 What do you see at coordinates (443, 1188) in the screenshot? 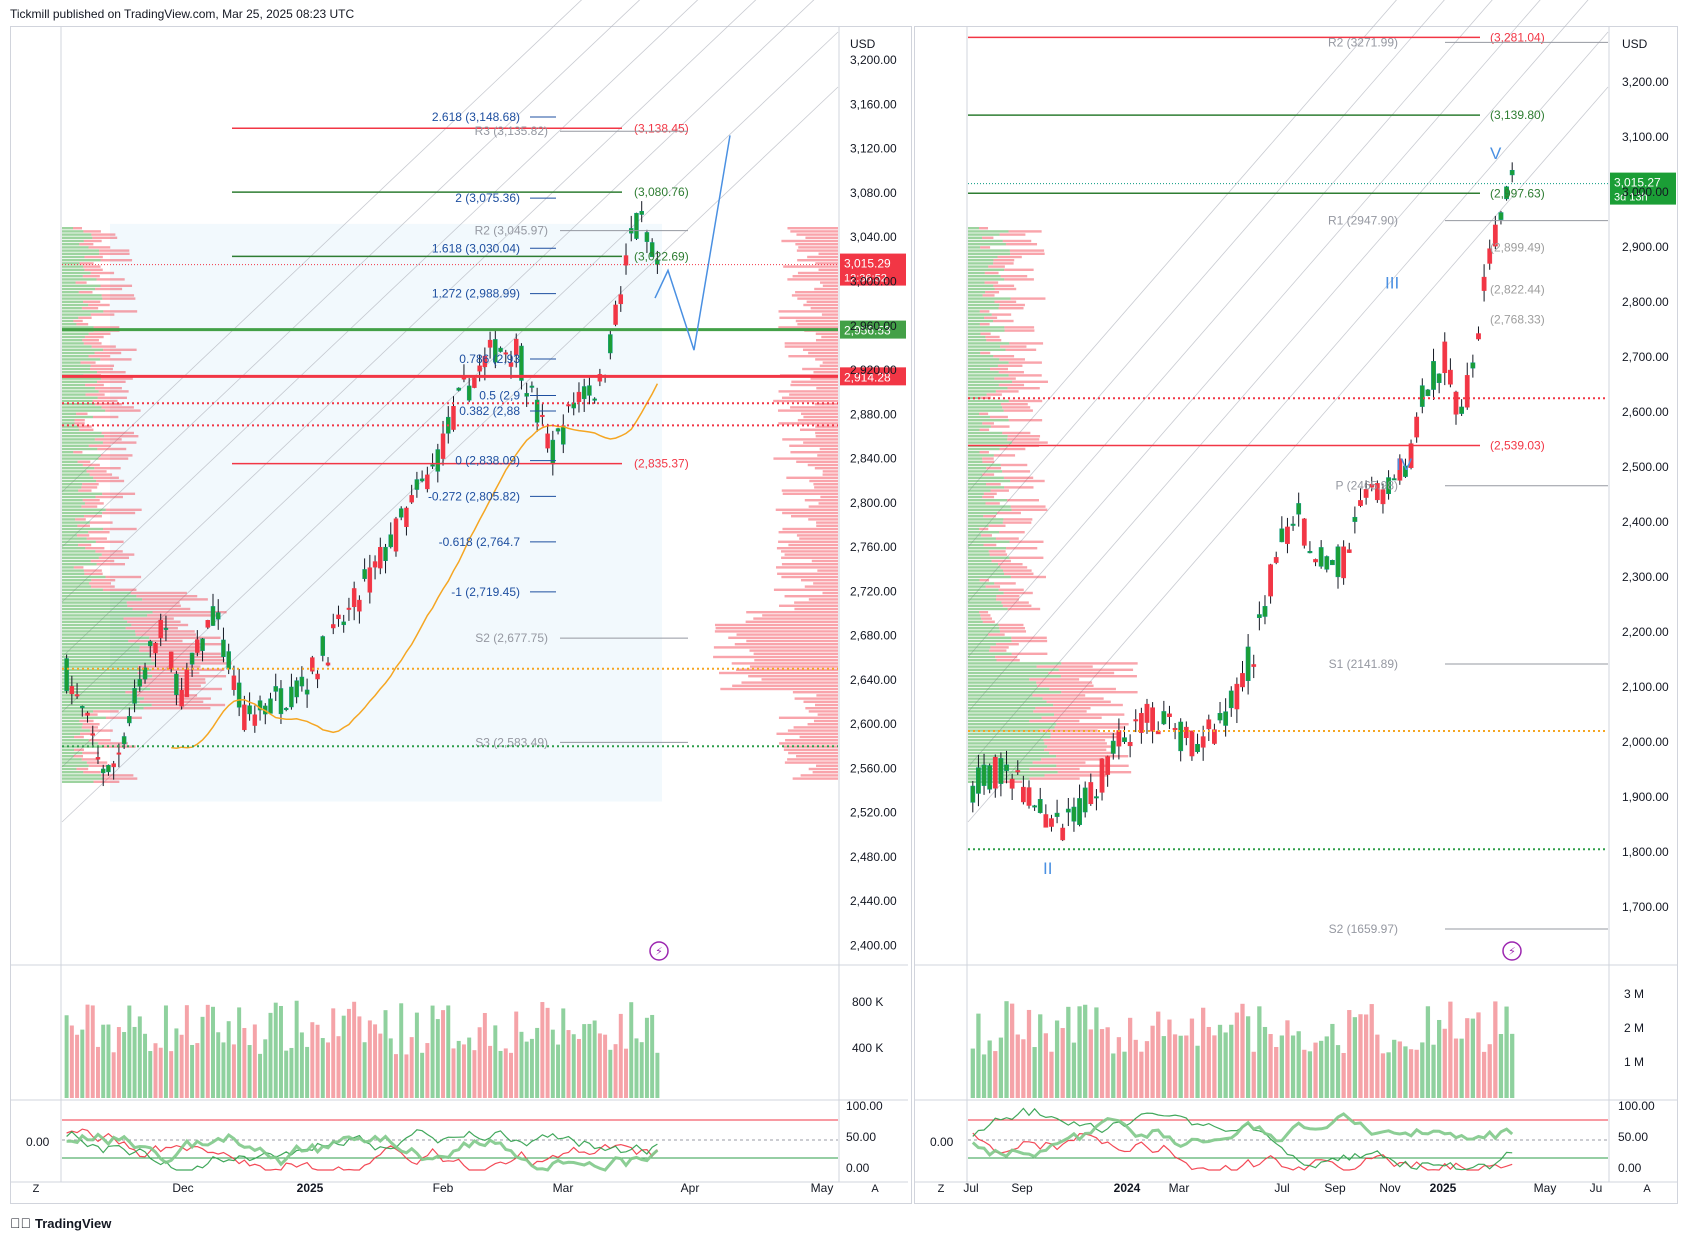
I see `time-axis-tick: Feb` at bounding box center [443, 1188].